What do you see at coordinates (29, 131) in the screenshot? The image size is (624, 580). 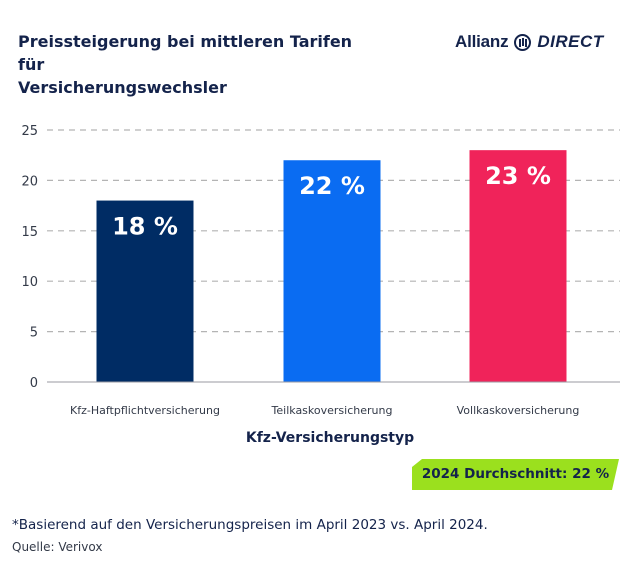 I see `y-tick-label: 25` at bounding box center [29, 131].